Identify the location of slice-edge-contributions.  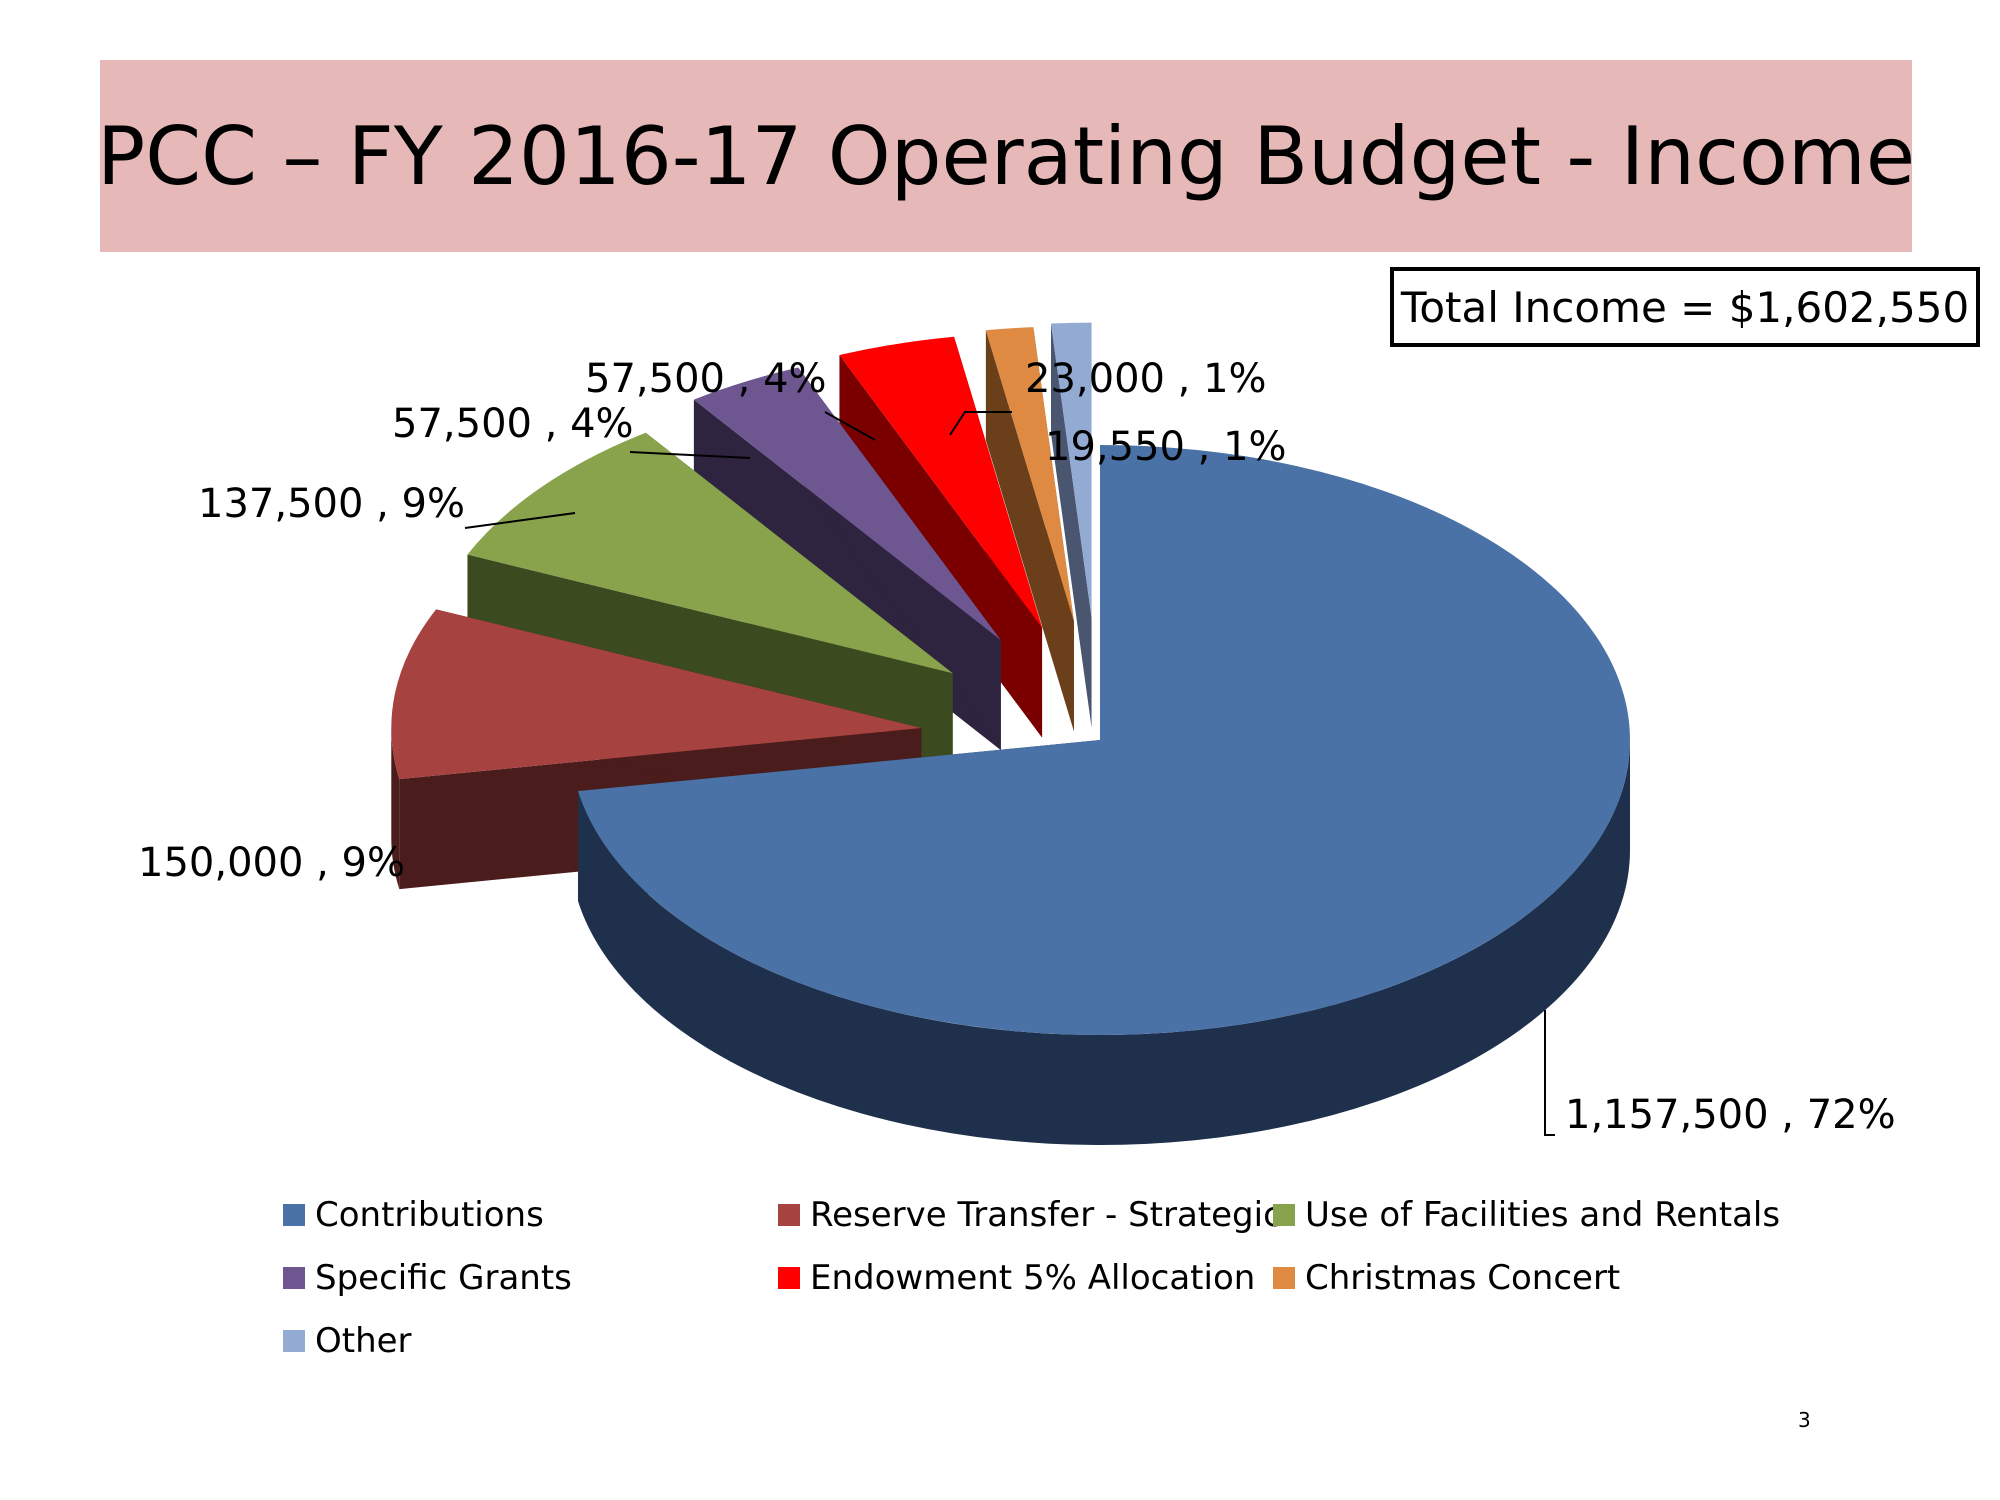
(1104, 942).